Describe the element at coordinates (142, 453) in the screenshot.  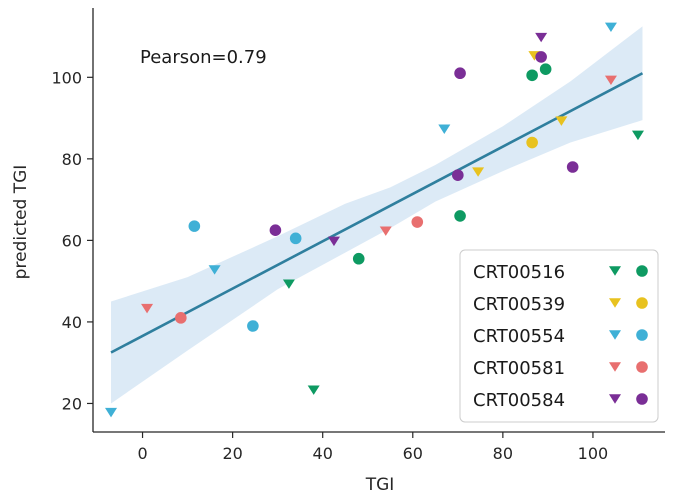
I see `x-tick-label: 0` at that location.